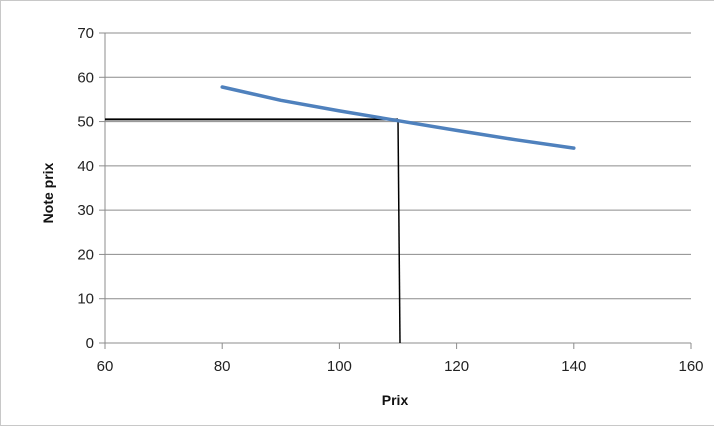 The image size is (714, 427). Describe the element at coordinates (573, 366) in the screenshot. I see `x-tick-label: 140` at that location.